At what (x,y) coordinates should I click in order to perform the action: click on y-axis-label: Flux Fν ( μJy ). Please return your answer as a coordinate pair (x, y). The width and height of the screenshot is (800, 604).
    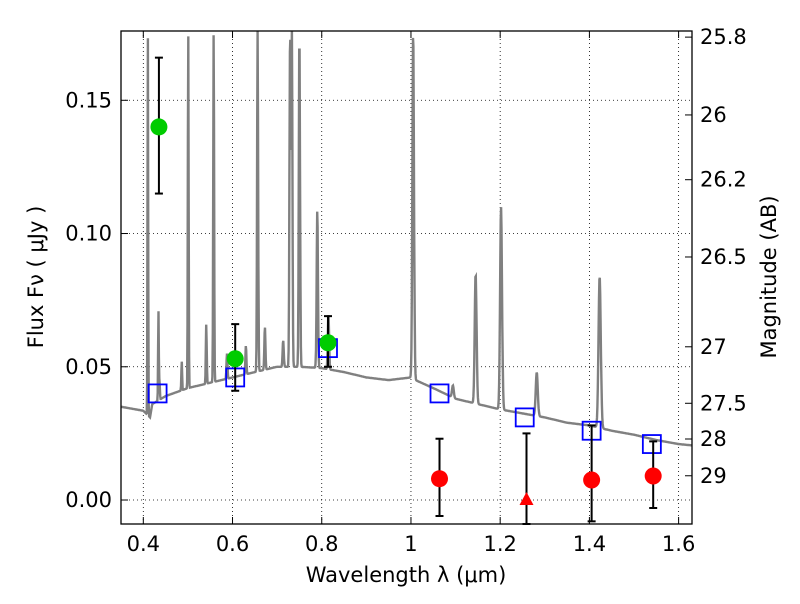
    Looking at the image, I should click on (36, 277).